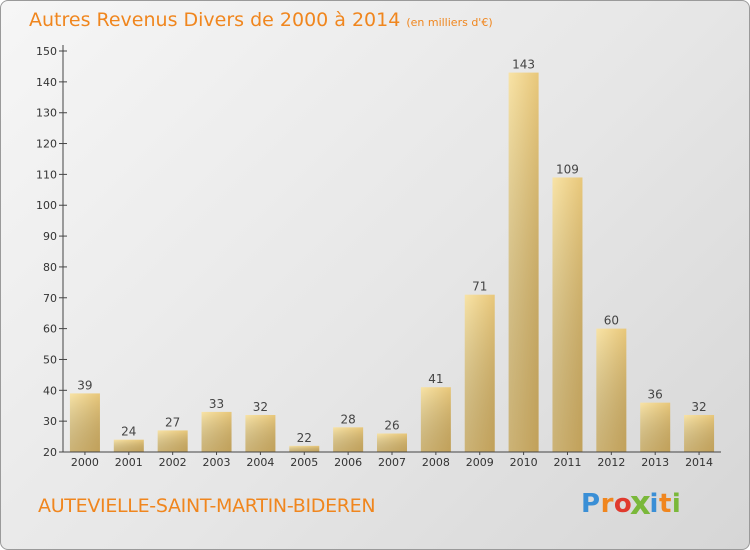  Describe the element at coordinates (480, 462) in the screenshot. I see `x-tick-label-2009: 2009` at that location.